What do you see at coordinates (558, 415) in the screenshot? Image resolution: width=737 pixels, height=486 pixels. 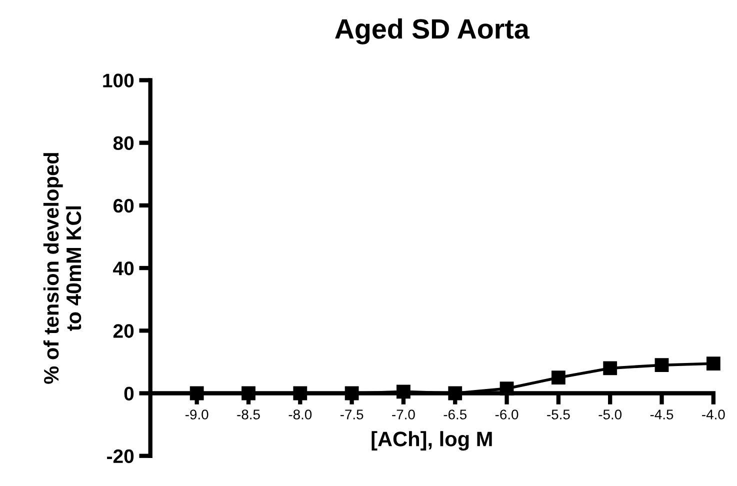 I see `x-tick-label: -5.5` at bounding box center [558, 415].